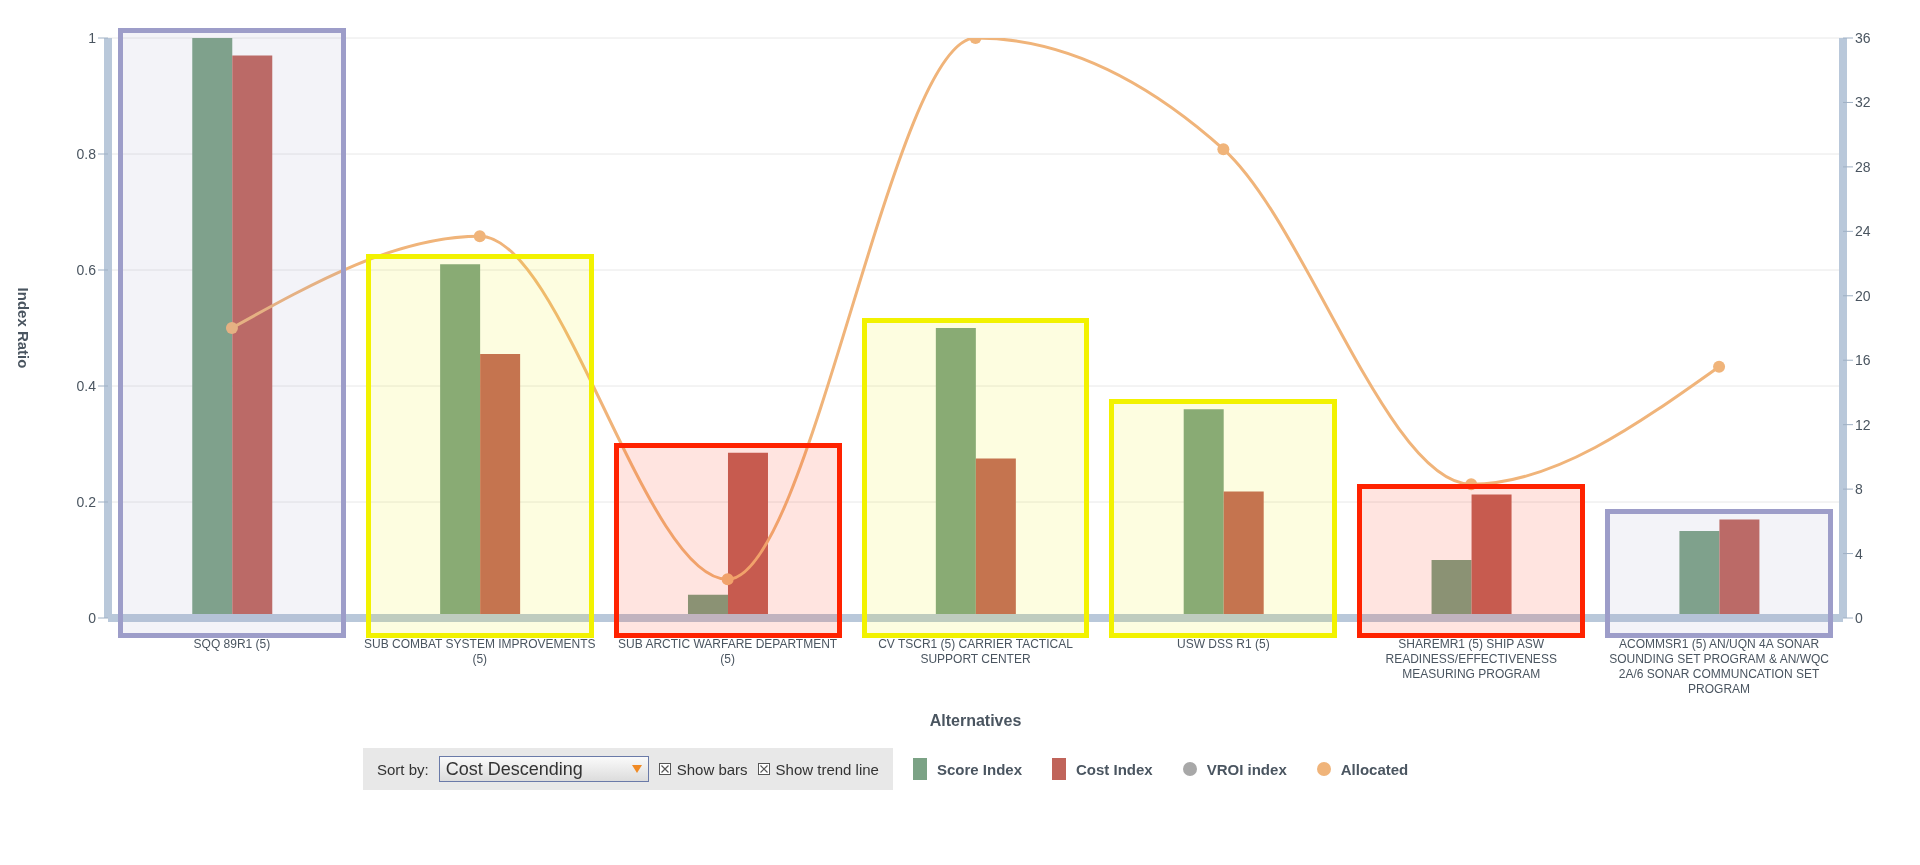 The image size is (1920, 865). Describe the element at coordinates (826, 769) in the screenshot. I see `text: Show trend line` at that location.